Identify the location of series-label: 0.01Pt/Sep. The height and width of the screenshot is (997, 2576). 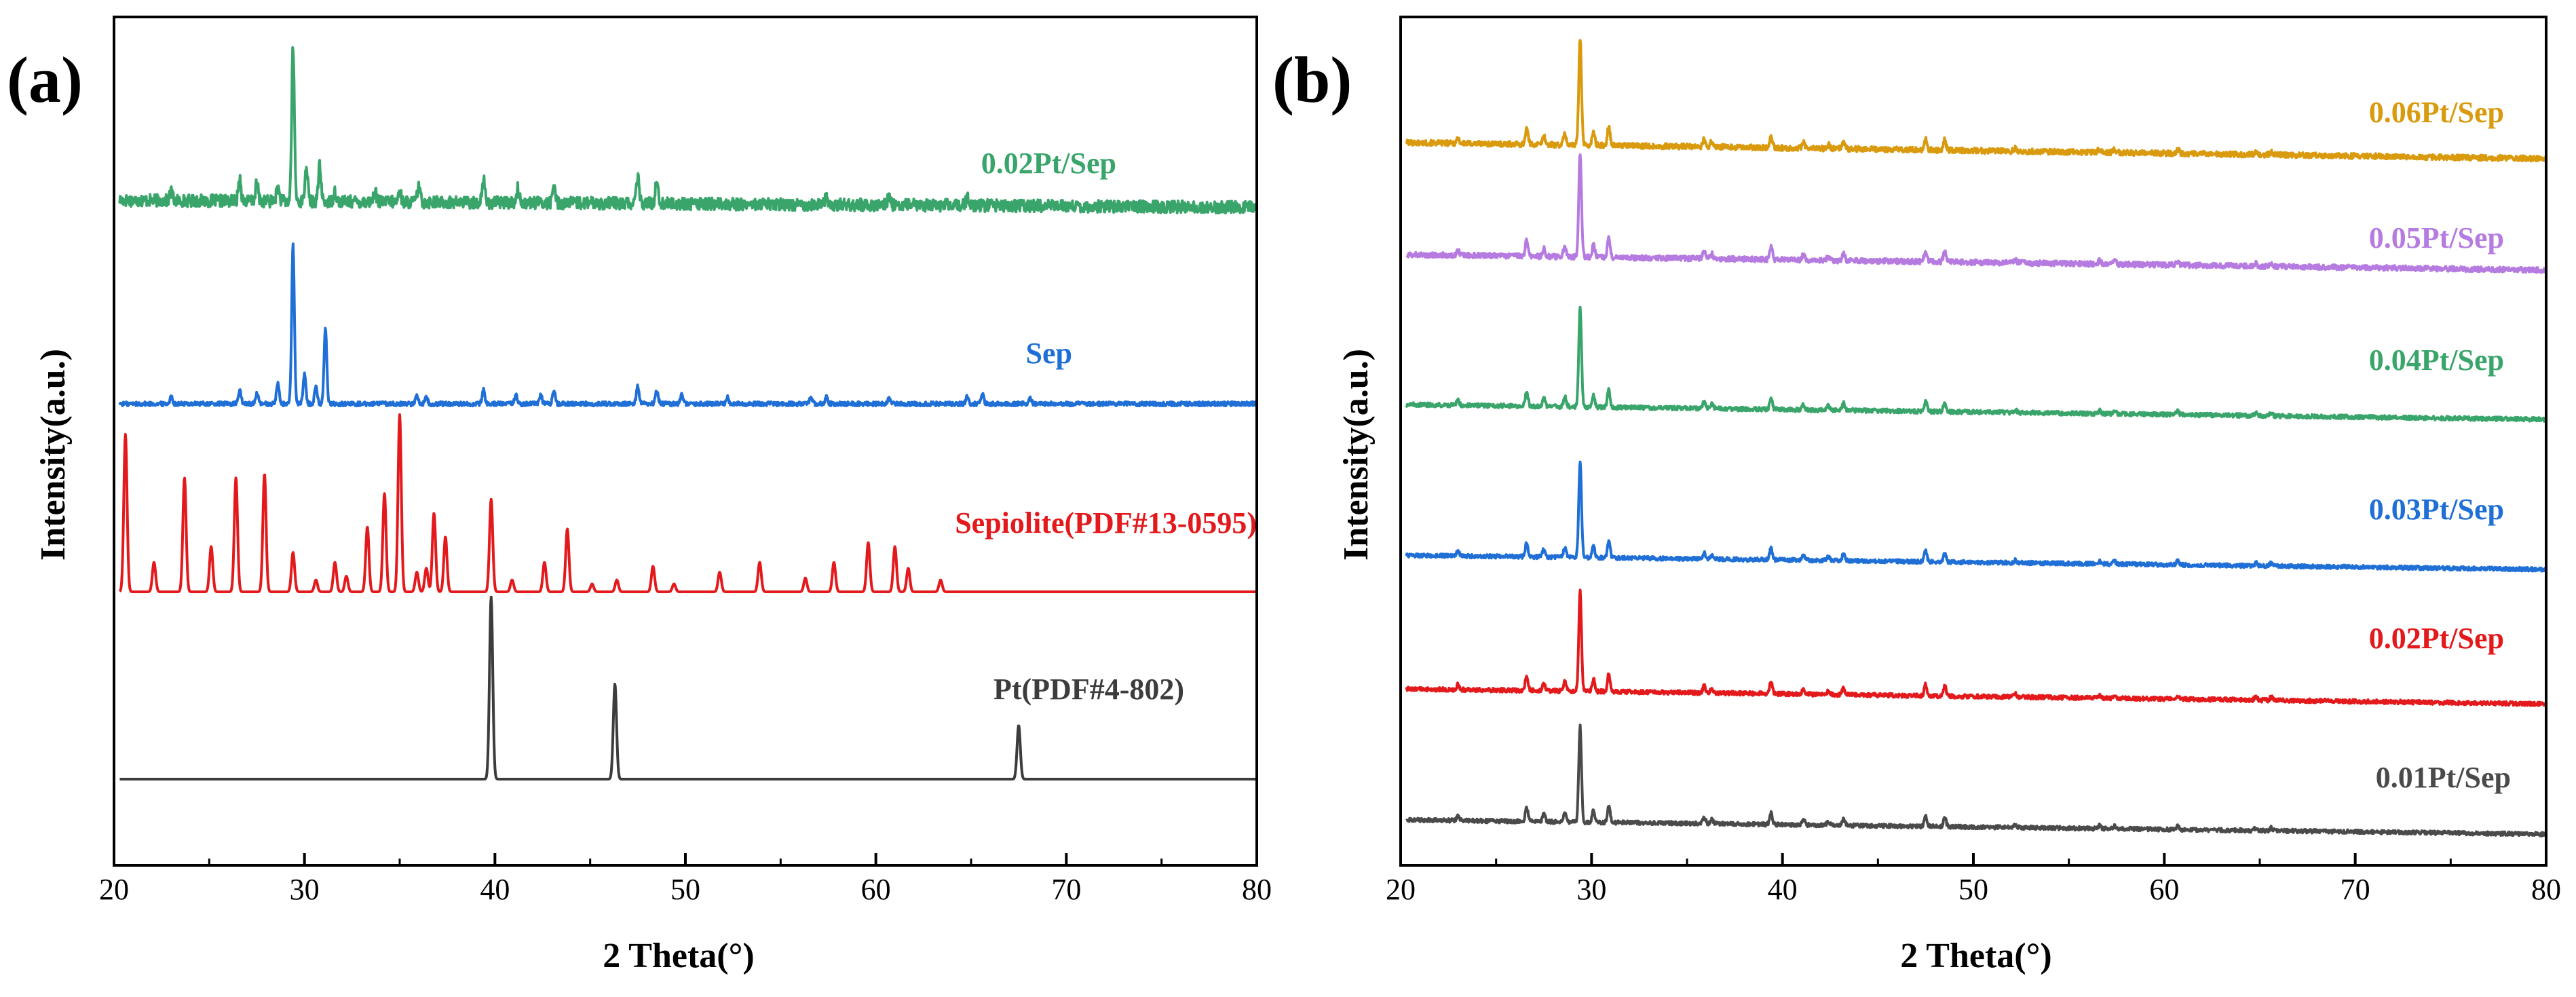
(2443, 777).